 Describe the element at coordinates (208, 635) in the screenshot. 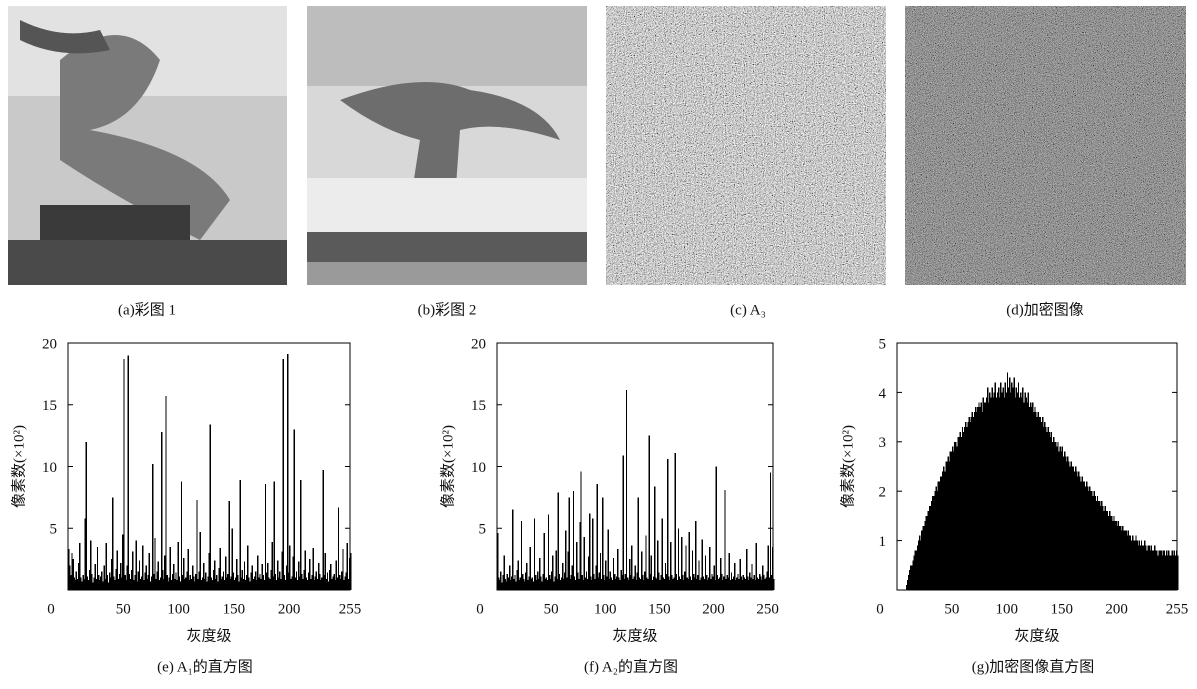

I see `x-axis-label: 灰度级` at that location.